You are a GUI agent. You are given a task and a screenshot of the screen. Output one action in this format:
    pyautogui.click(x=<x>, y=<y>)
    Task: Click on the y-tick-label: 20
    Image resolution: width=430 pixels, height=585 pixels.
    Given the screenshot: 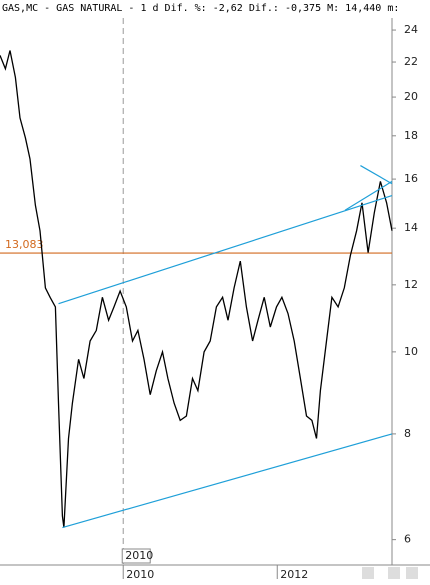 What is the action you would take?
    pyautogui.click(x=411, y=96)
    